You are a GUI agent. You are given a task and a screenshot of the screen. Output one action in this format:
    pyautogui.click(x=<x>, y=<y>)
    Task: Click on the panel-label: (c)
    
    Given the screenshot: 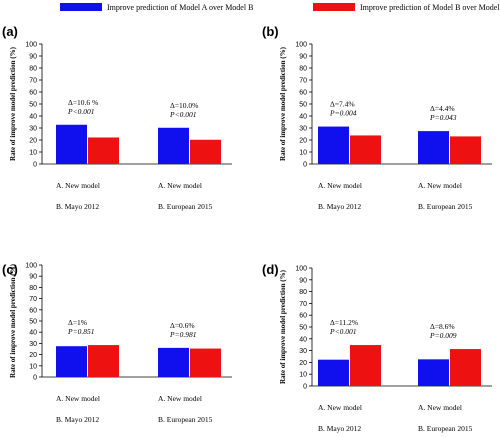 What is the action you would take?
    pyautogui.click(x=10, y=269)
    